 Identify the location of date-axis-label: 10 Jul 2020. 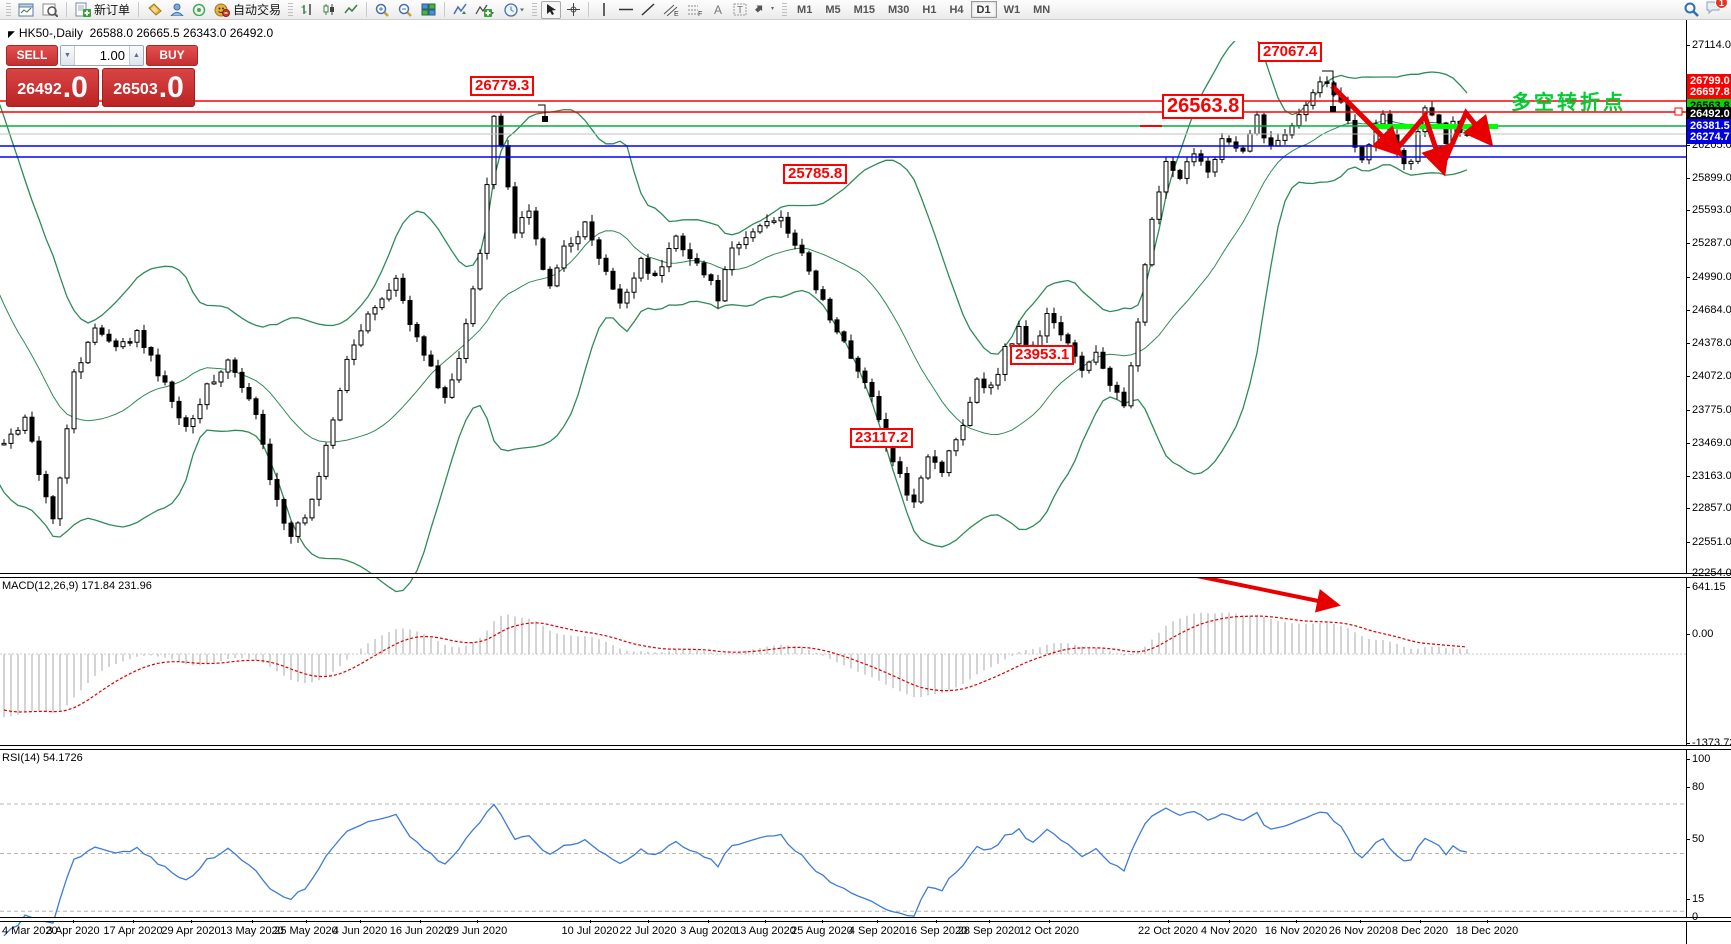
(590, 931).